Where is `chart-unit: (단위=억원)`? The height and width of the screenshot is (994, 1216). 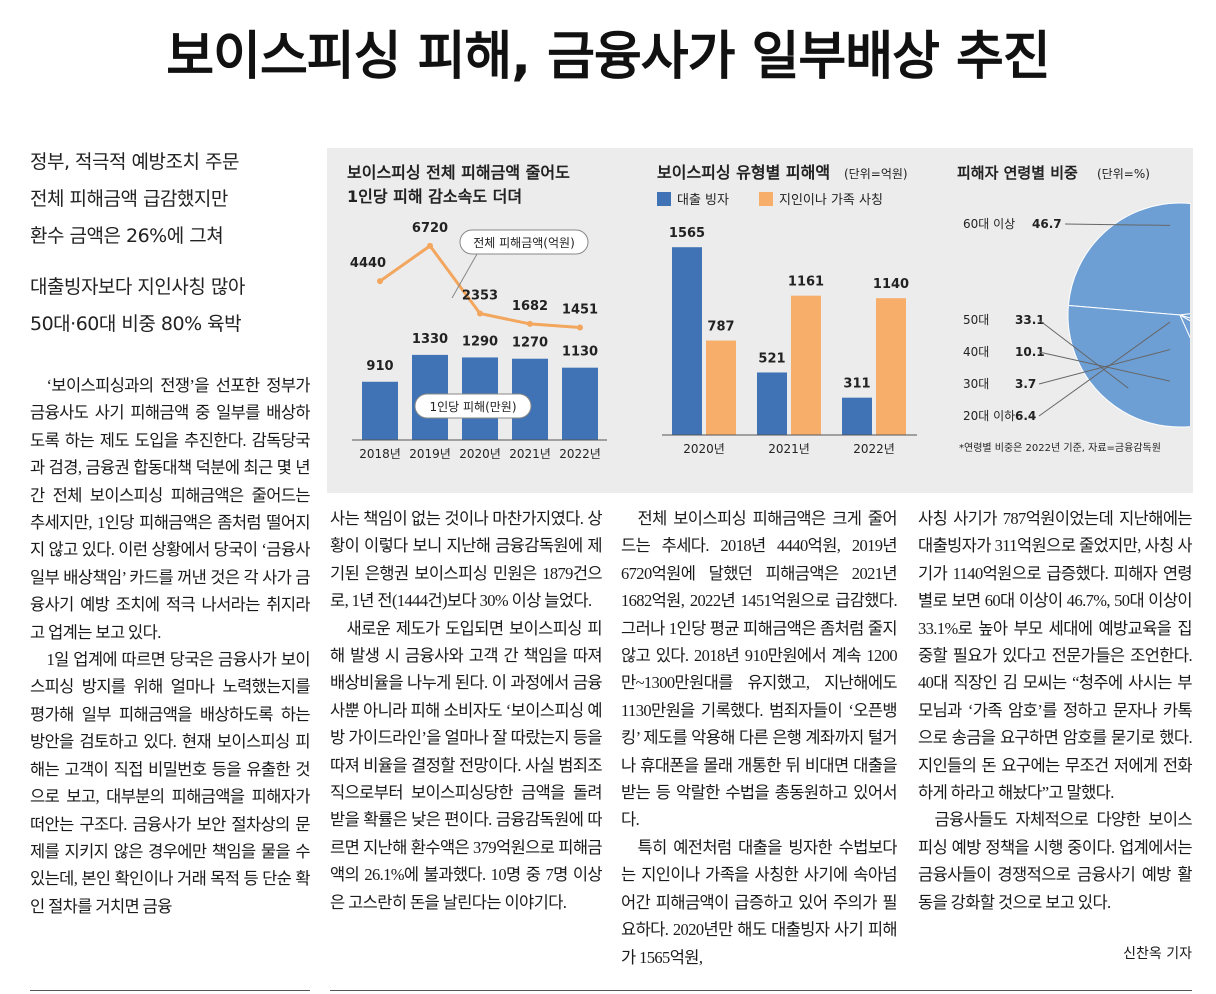 chart-unit: (단위=억원) is located at coordinates (876, 174).